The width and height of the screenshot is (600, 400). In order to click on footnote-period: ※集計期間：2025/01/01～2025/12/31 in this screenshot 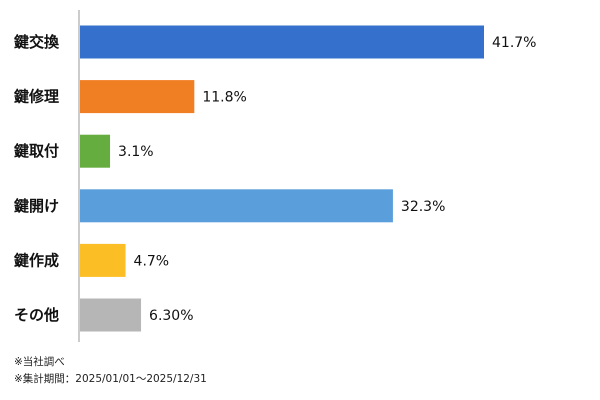, I will do `click(110, 379)`.